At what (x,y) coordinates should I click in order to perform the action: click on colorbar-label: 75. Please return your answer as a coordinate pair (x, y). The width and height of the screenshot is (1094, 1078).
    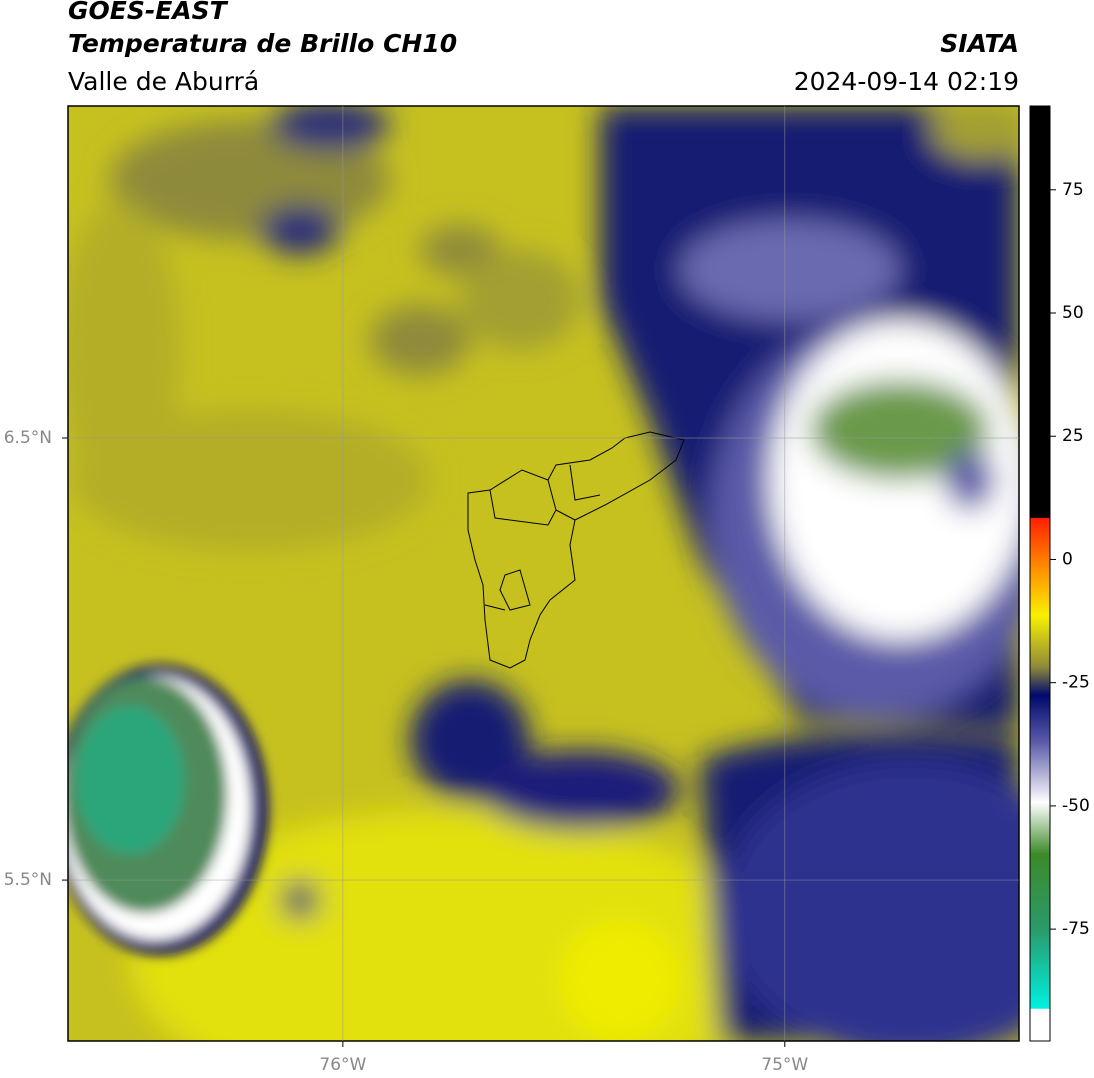
    Looking at the image, I should click on (1073, 190).